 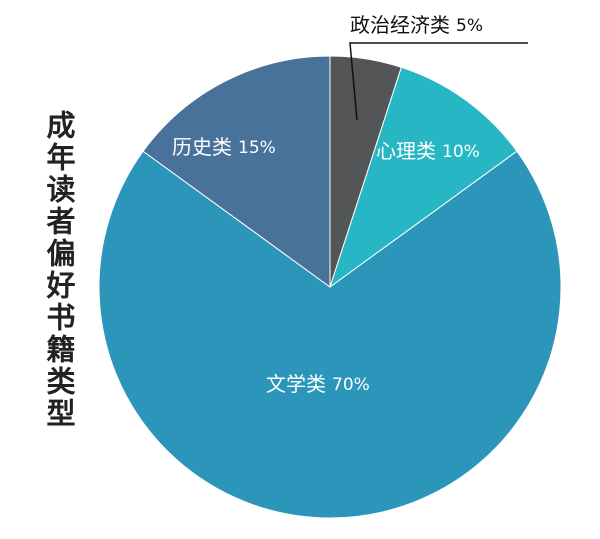 I want to click on slice-value-label: 5%, so click(x=469, y=26).